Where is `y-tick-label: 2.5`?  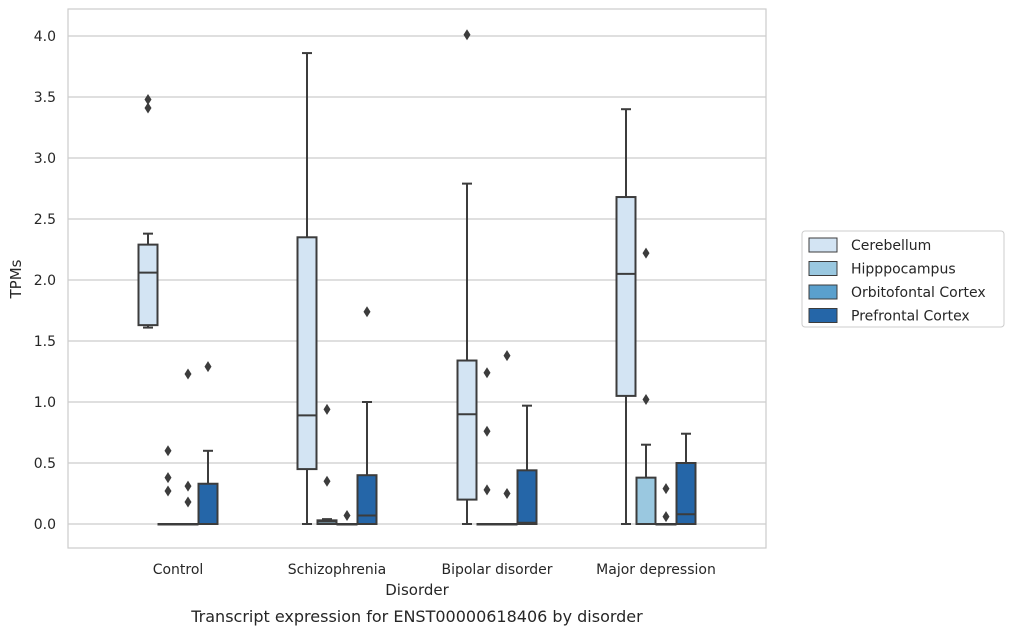 y-tick-label: 2.5 is located at coordinates (45, 220).